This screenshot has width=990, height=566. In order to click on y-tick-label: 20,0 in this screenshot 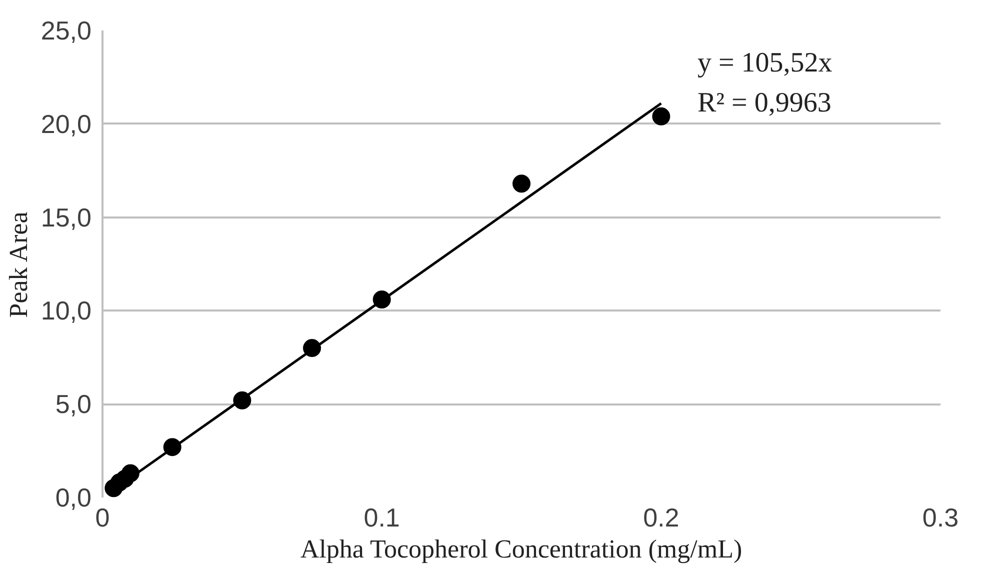, I will do `click(66, 123)`.